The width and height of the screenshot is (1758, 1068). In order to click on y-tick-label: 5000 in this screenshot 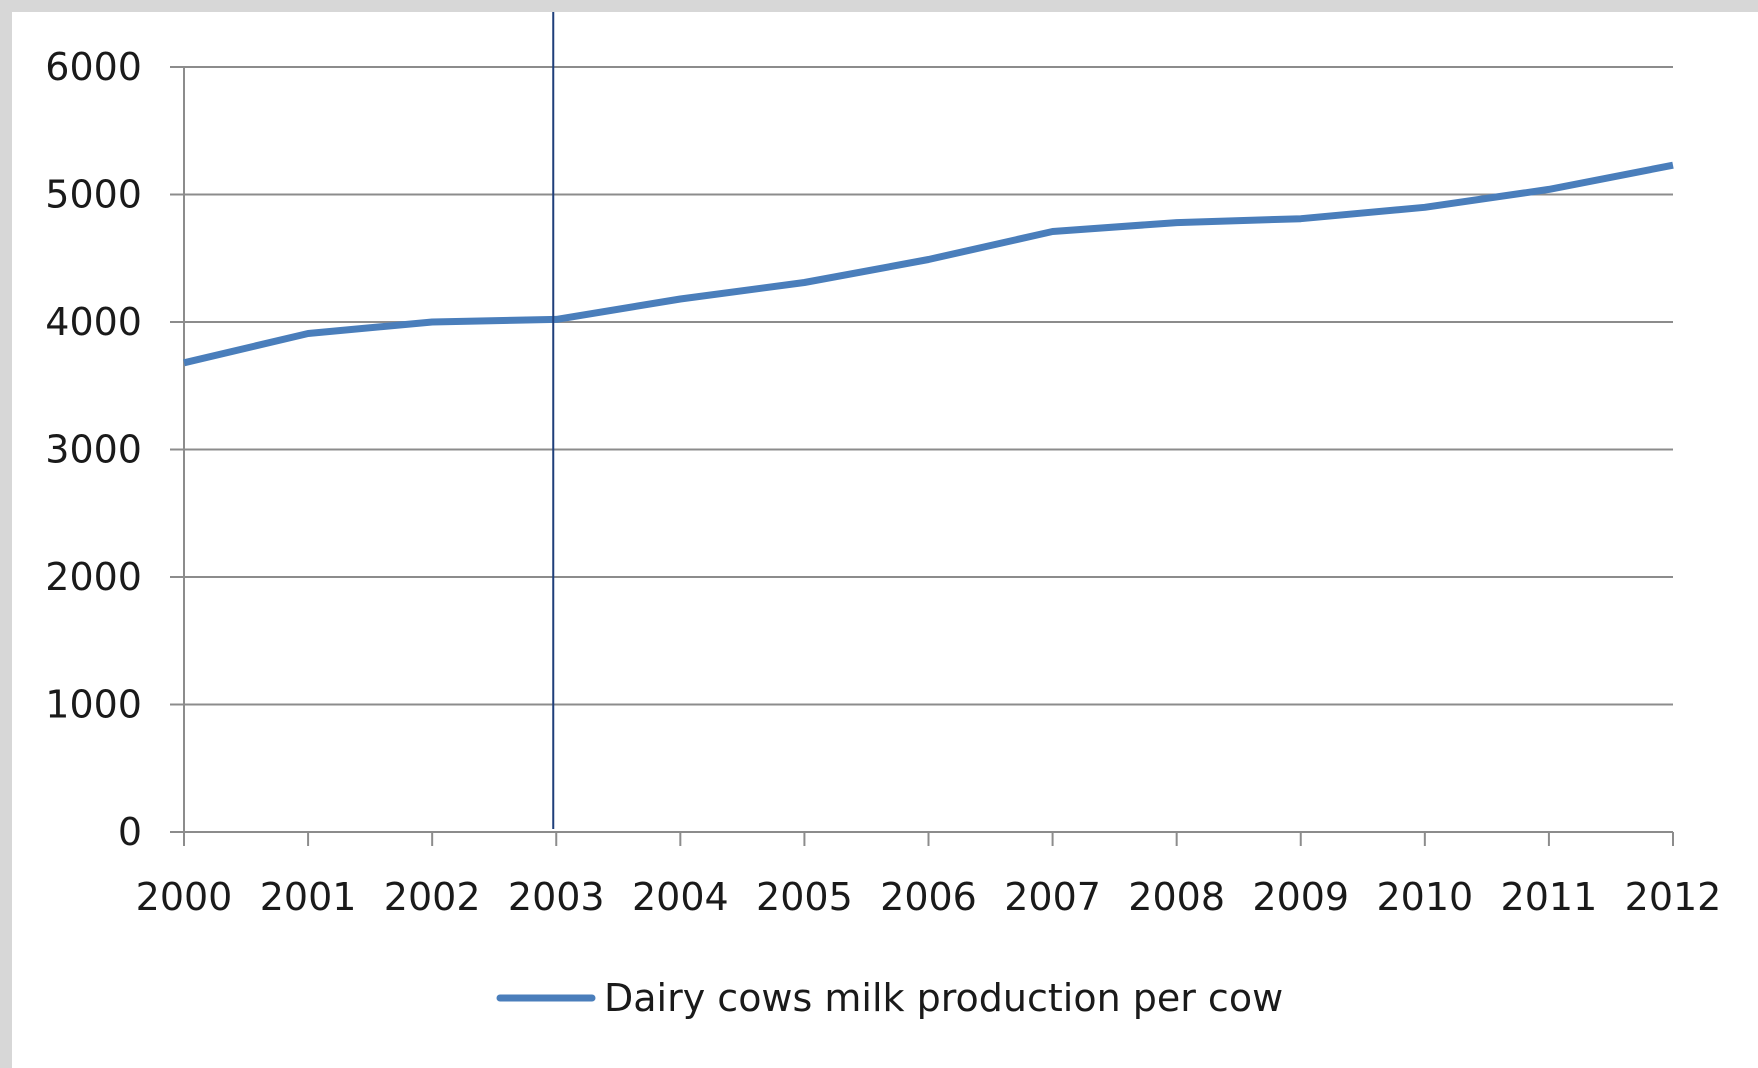, I will do `click(93, 195)`.